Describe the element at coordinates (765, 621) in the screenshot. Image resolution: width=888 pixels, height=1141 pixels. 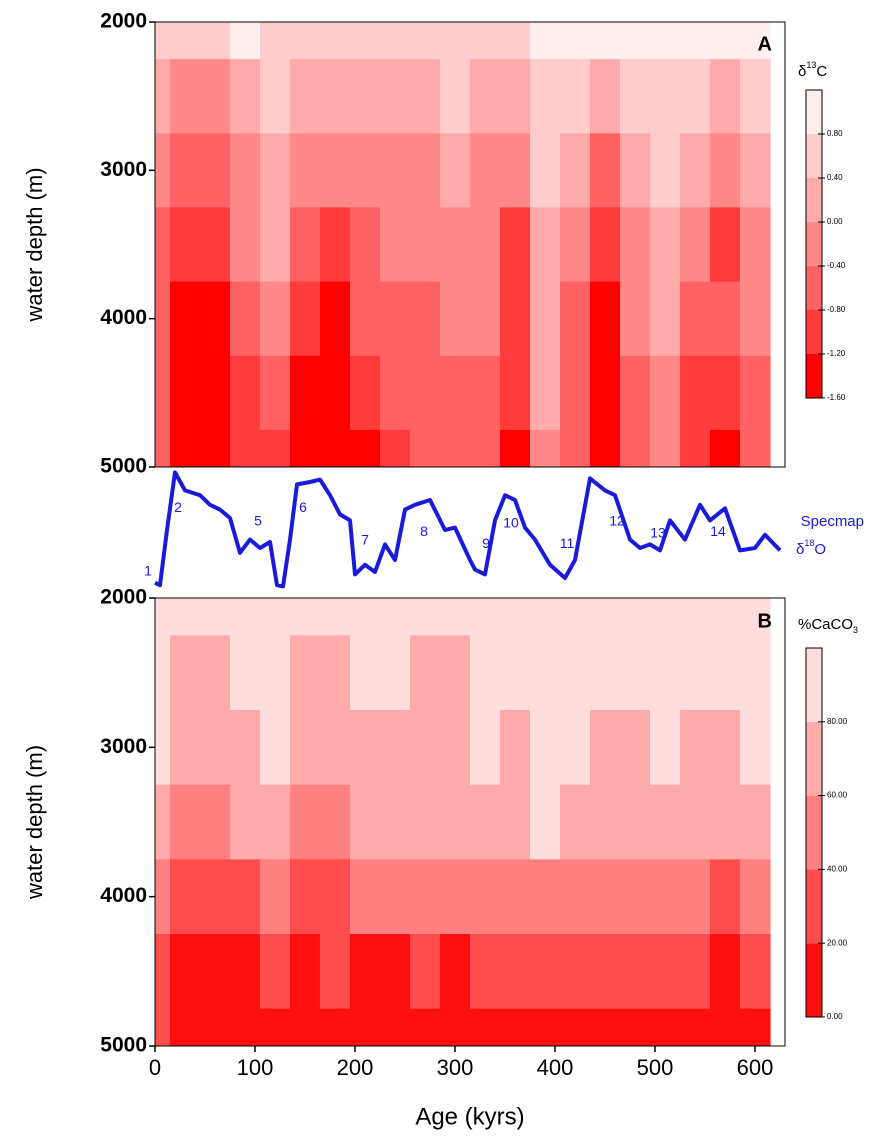
I see `panel-label: B` at that location.